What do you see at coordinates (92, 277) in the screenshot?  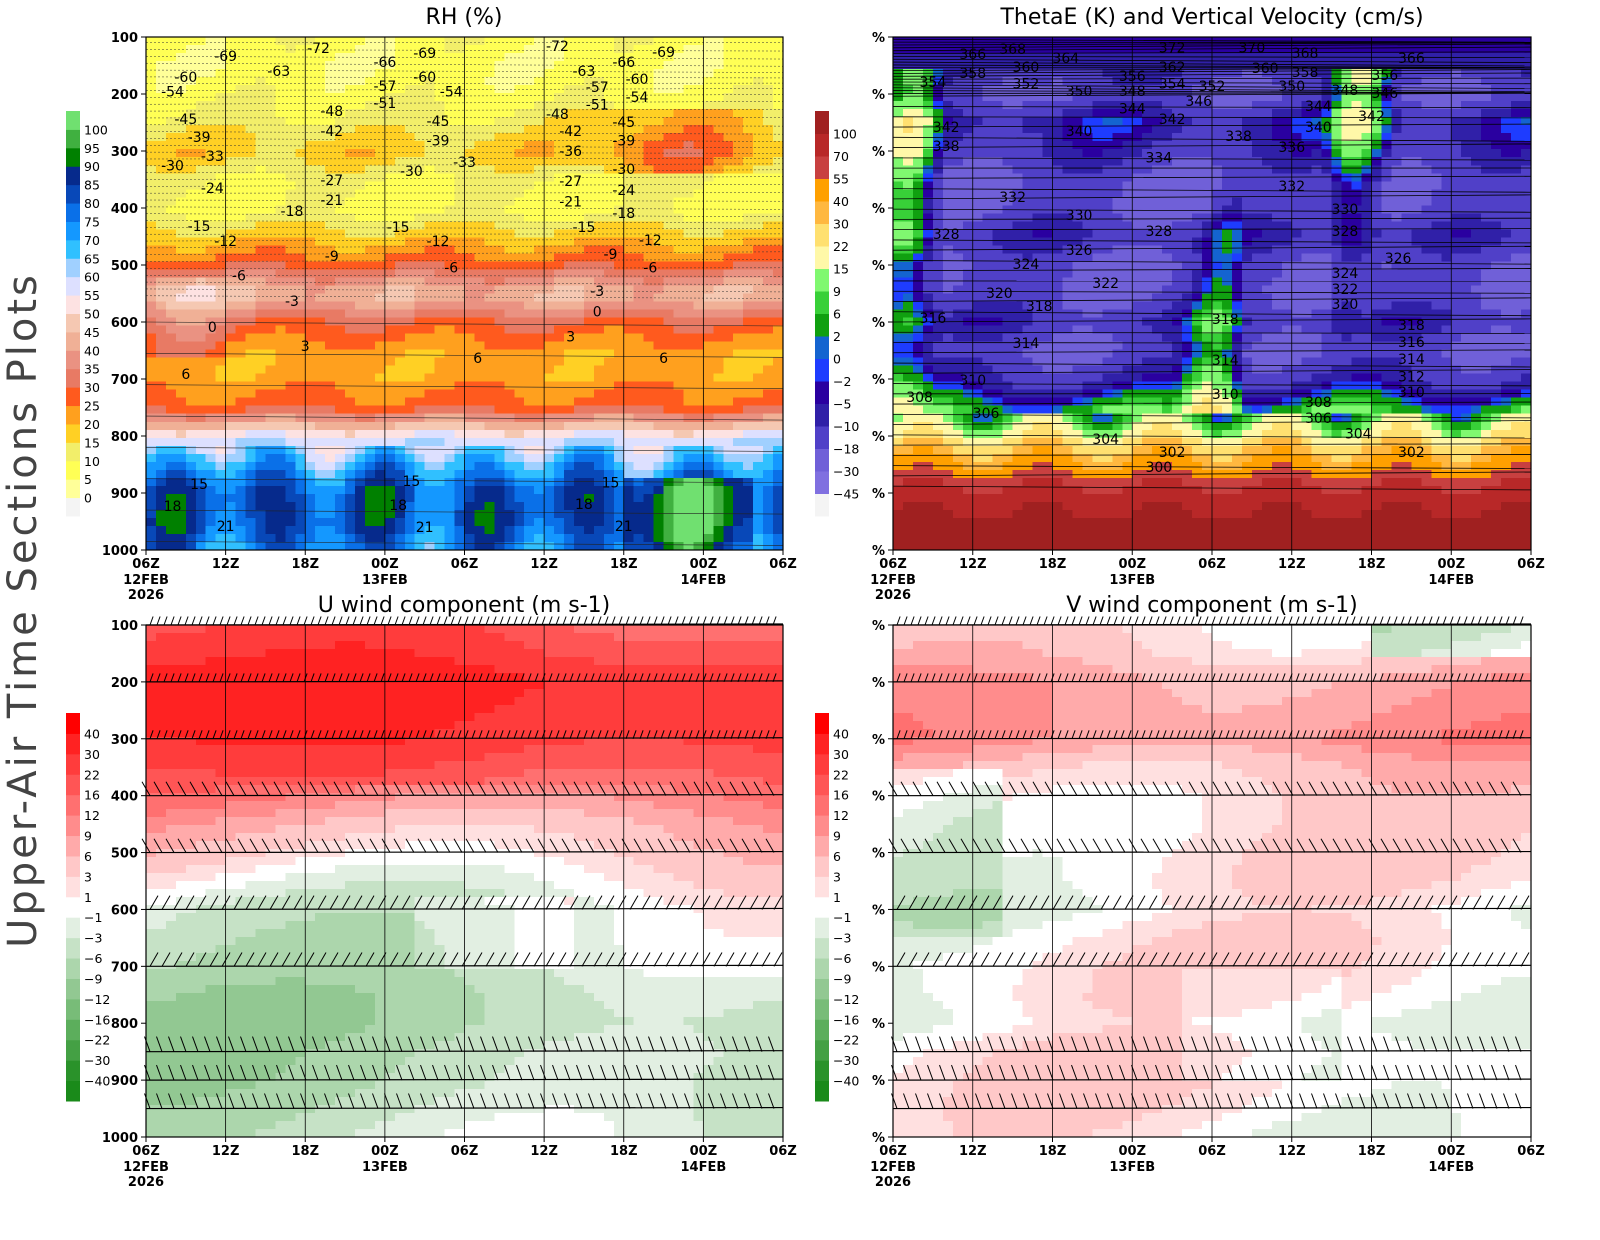 I see `colorbar-label: 60` at bounding box center [92, 277].